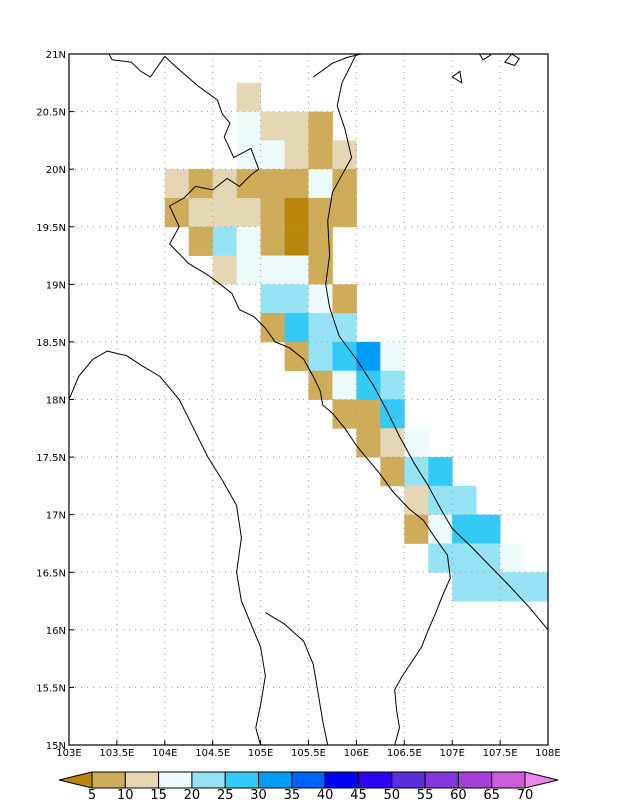 The image size is (618, 800). What do you see at coordinates (297, 678) in the screenshot?
I see `coastline-border` at bounding box center [297, 678].